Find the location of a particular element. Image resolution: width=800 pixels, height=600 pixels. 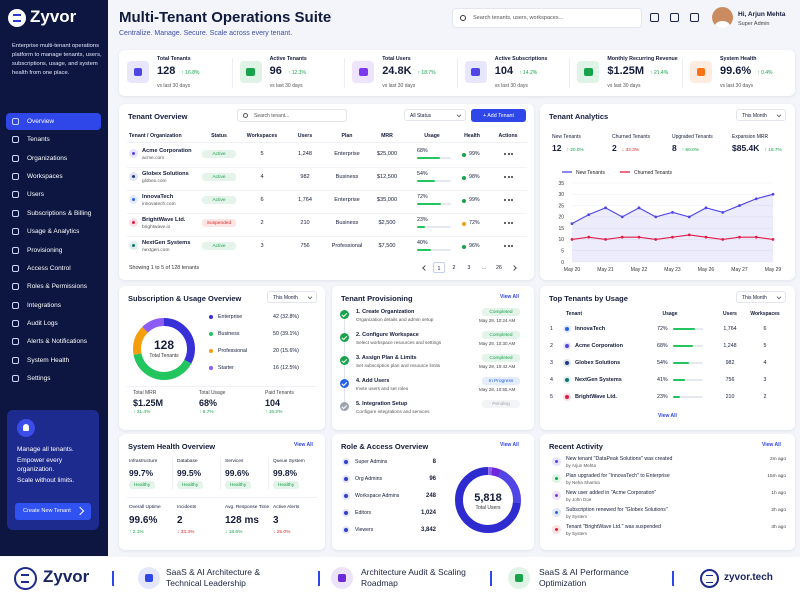

nav-item: Workspaces is located at coordinates (53, 176).